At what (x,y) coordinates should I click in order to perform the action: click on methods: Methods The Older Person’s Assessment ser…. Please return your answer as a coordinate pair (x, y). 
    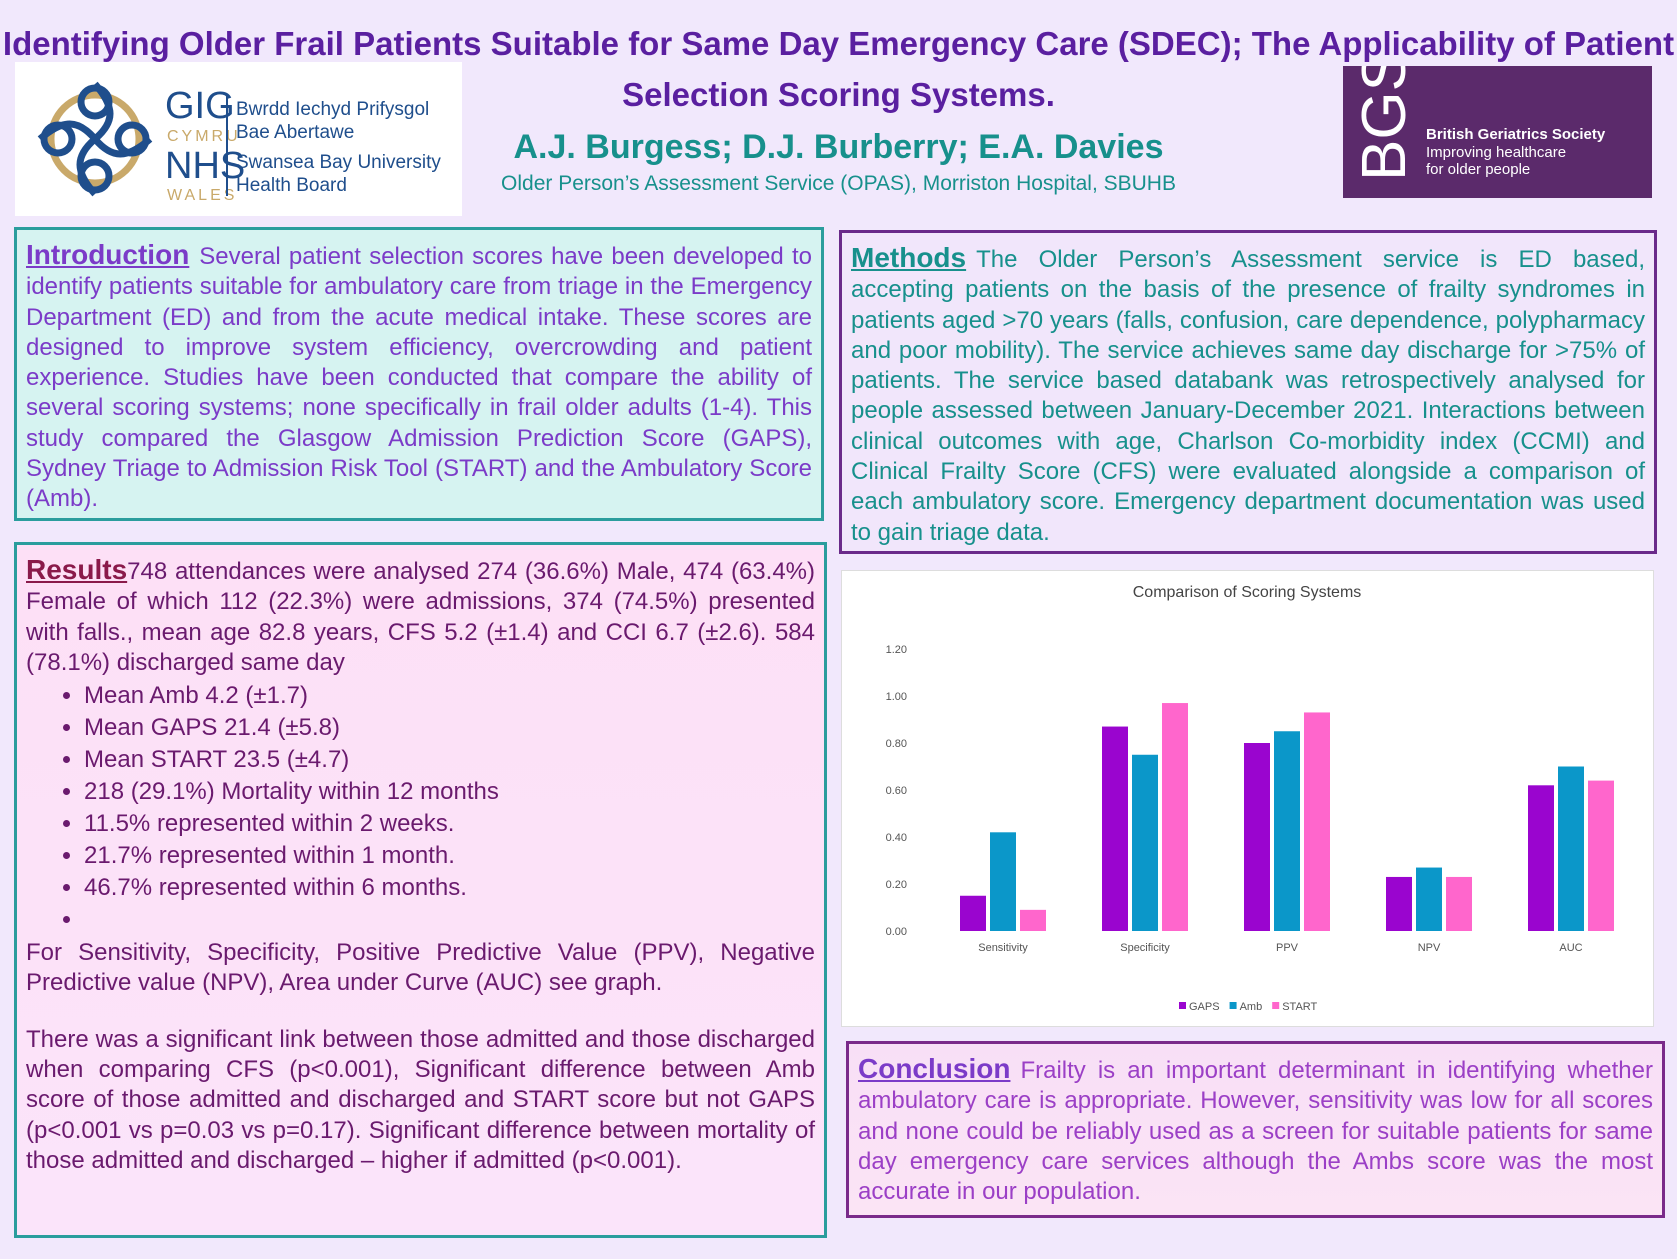
    Looking at the image, I should click on (1248, 392).